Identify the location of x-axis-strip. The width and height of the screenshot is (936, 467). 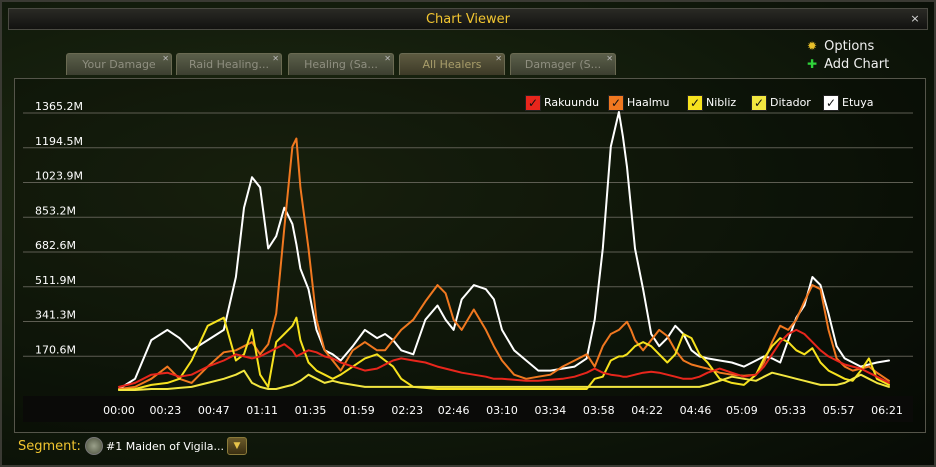
(468, 409).